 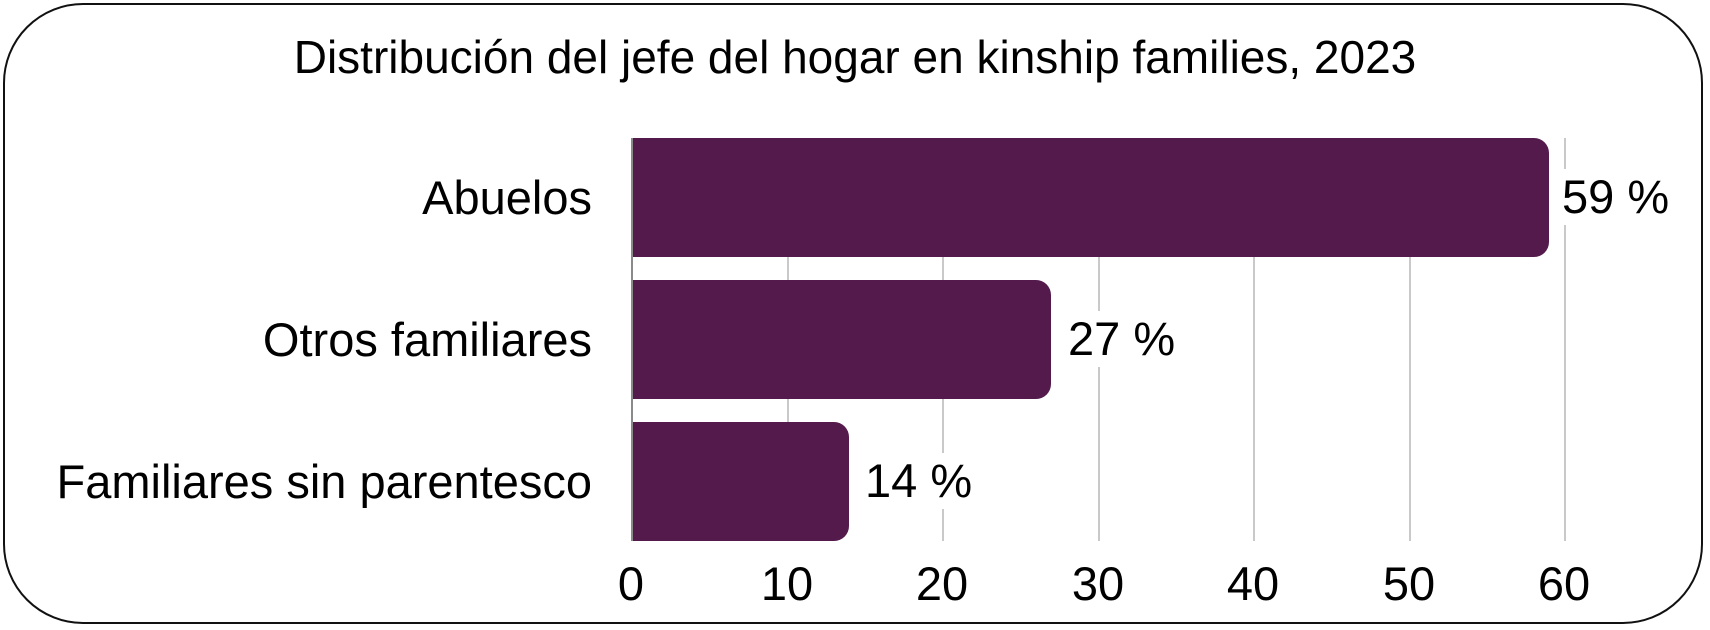 I want to click on x-tick-0: 0, so click(x=631, y=583).